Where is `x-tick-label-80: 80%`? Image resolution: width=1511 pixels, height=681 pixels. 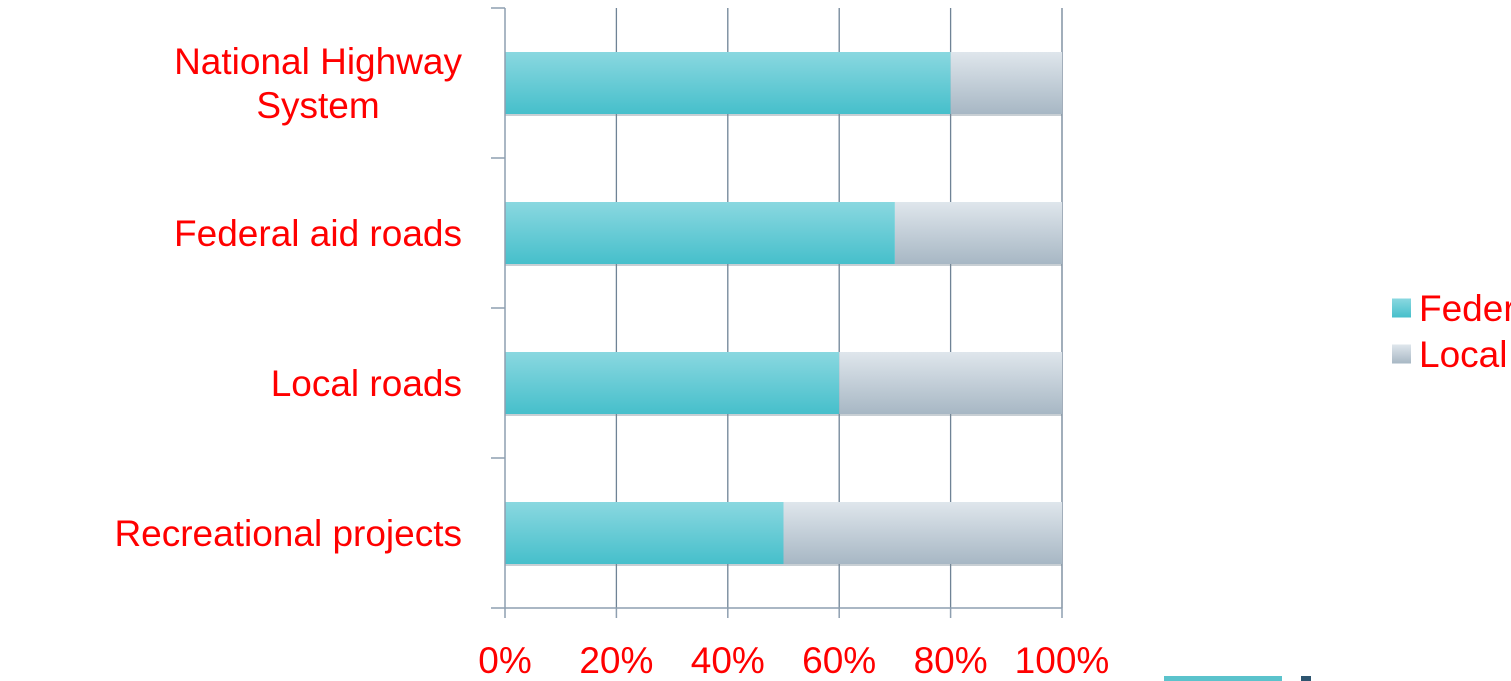 x-tick-label-80: 80% is located at coordinates (951, 660).